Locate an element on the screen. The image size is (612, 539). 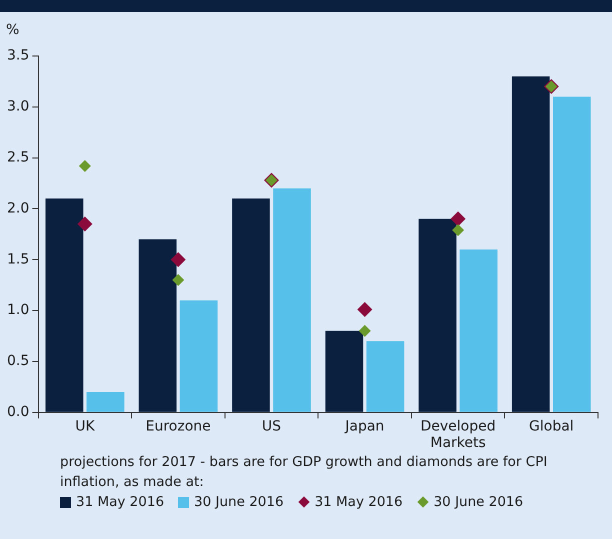
y-tick-label: 0.5 is located at coordinates (18, 361).